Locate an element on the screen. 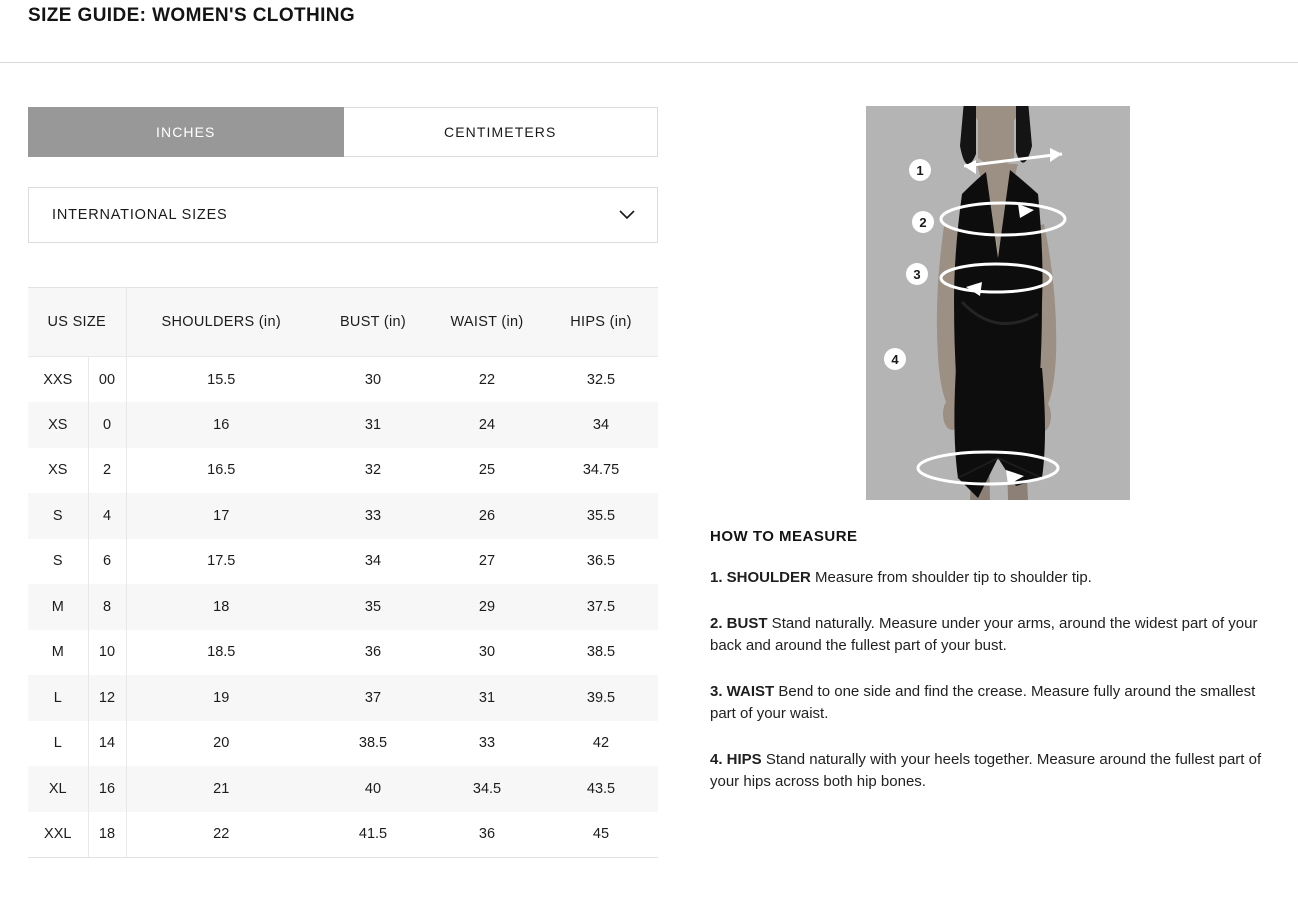 The width and height of the screenshot is (1298, 908). cell-hips: 39.5 is located at coordinates (601, 697).